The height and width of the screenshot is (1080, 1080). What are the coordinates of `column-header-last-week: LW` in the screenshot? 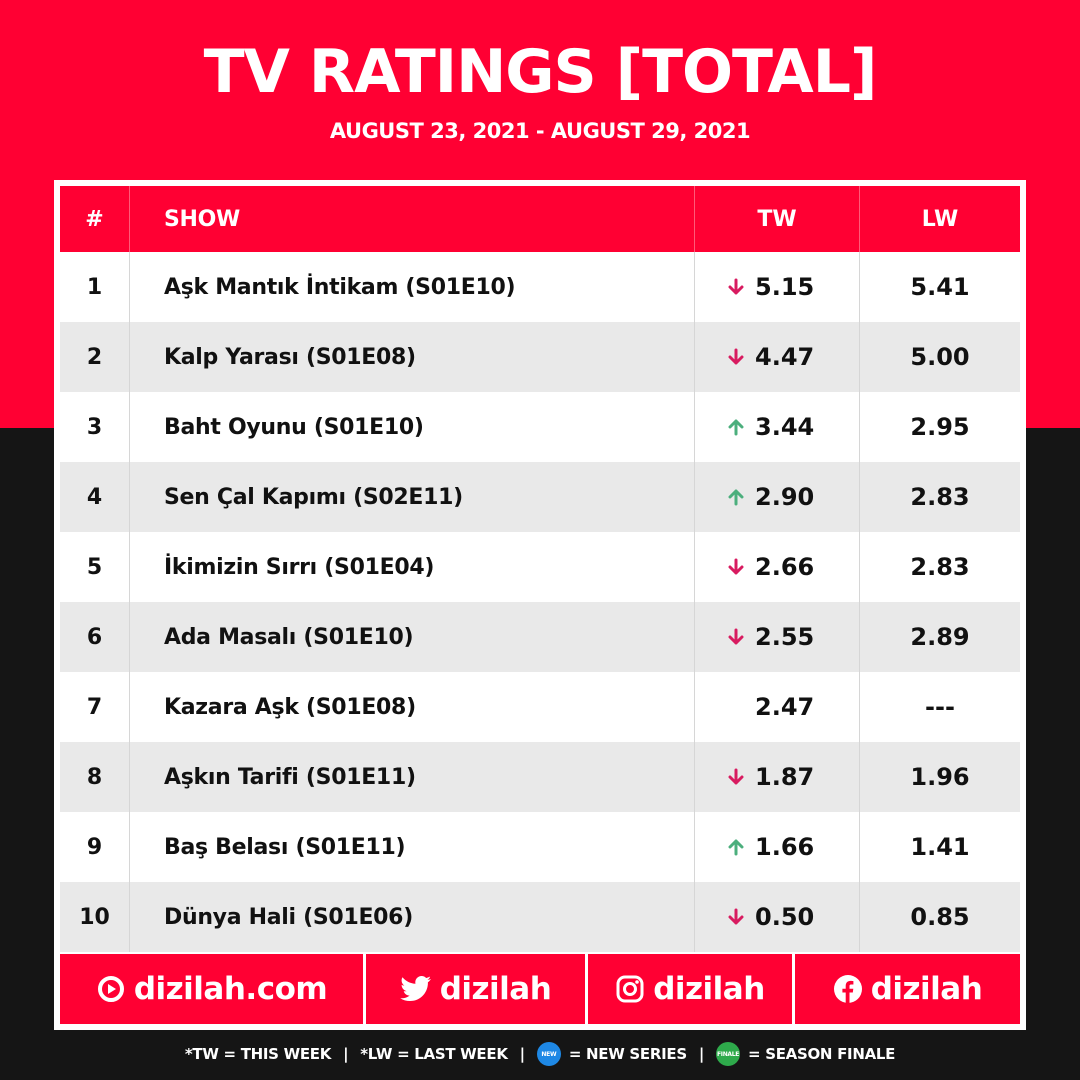 It's located at (940, 219).